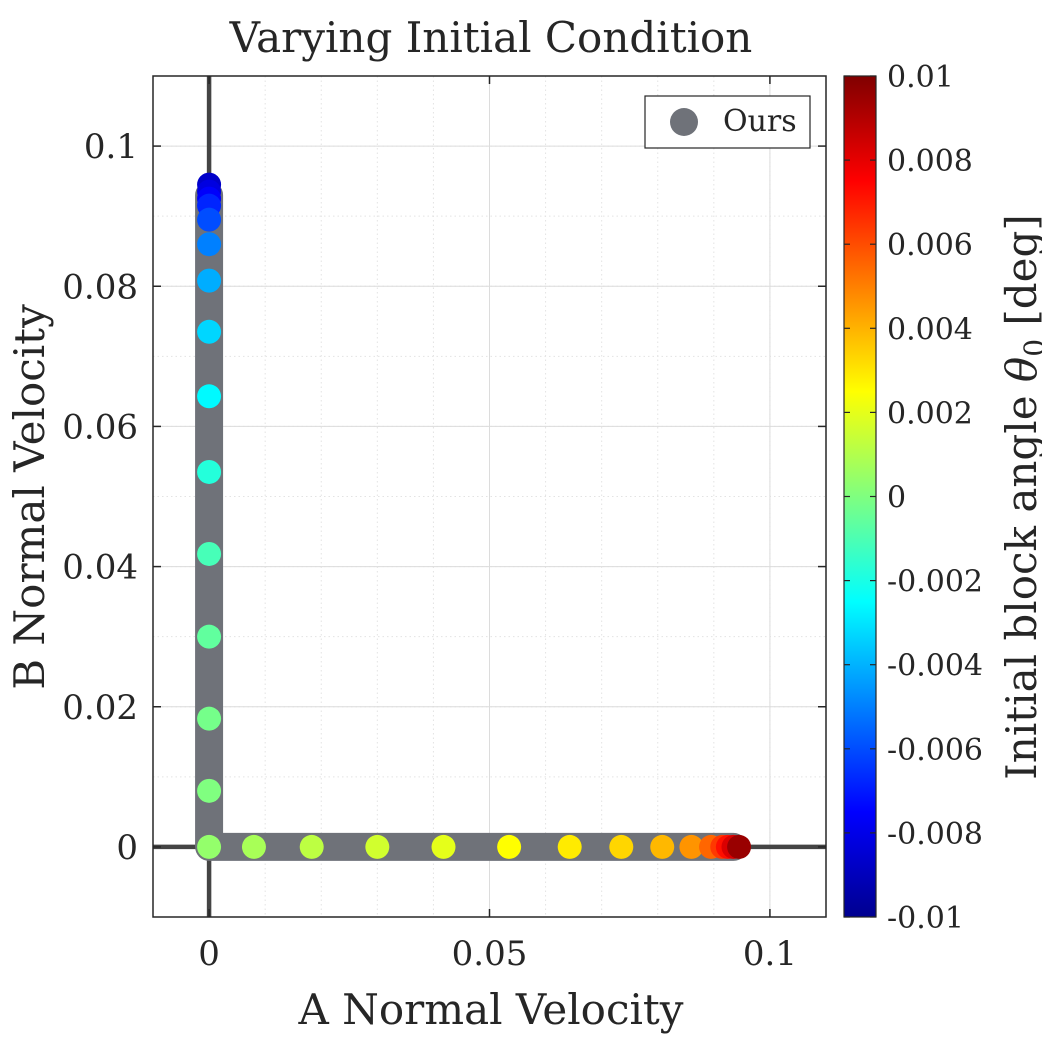 Image resolution: width=1042 pixels, height=1042 pixels. What do you see at coordinates (925, 918) in the screenshot?
I see `colorbar-tick-label: -0.01` at bounding box center [925, 918].